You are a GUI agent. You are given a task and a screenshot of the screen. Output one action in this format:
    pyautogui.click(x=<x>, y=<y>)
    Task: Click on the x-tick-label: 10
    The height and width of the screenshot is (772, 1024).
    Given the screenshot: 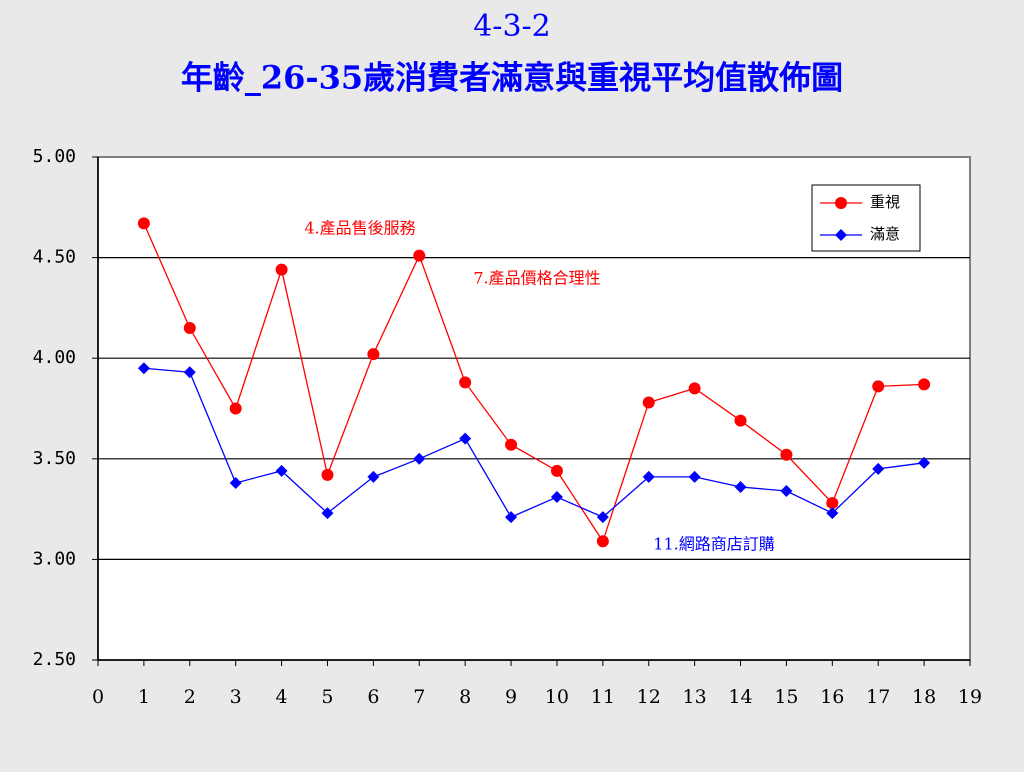 What is the action you would take?
    pyautogui.click(x=557, y=697)
    